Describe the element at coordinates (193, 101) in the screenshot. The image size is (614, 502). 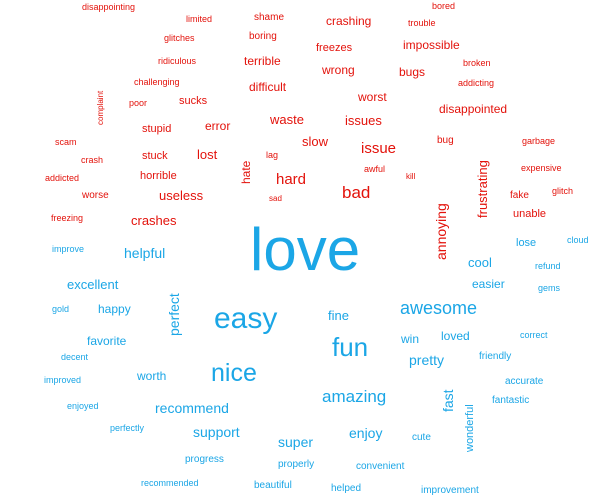
I see `negative-word-sucks: sucks` at that location.